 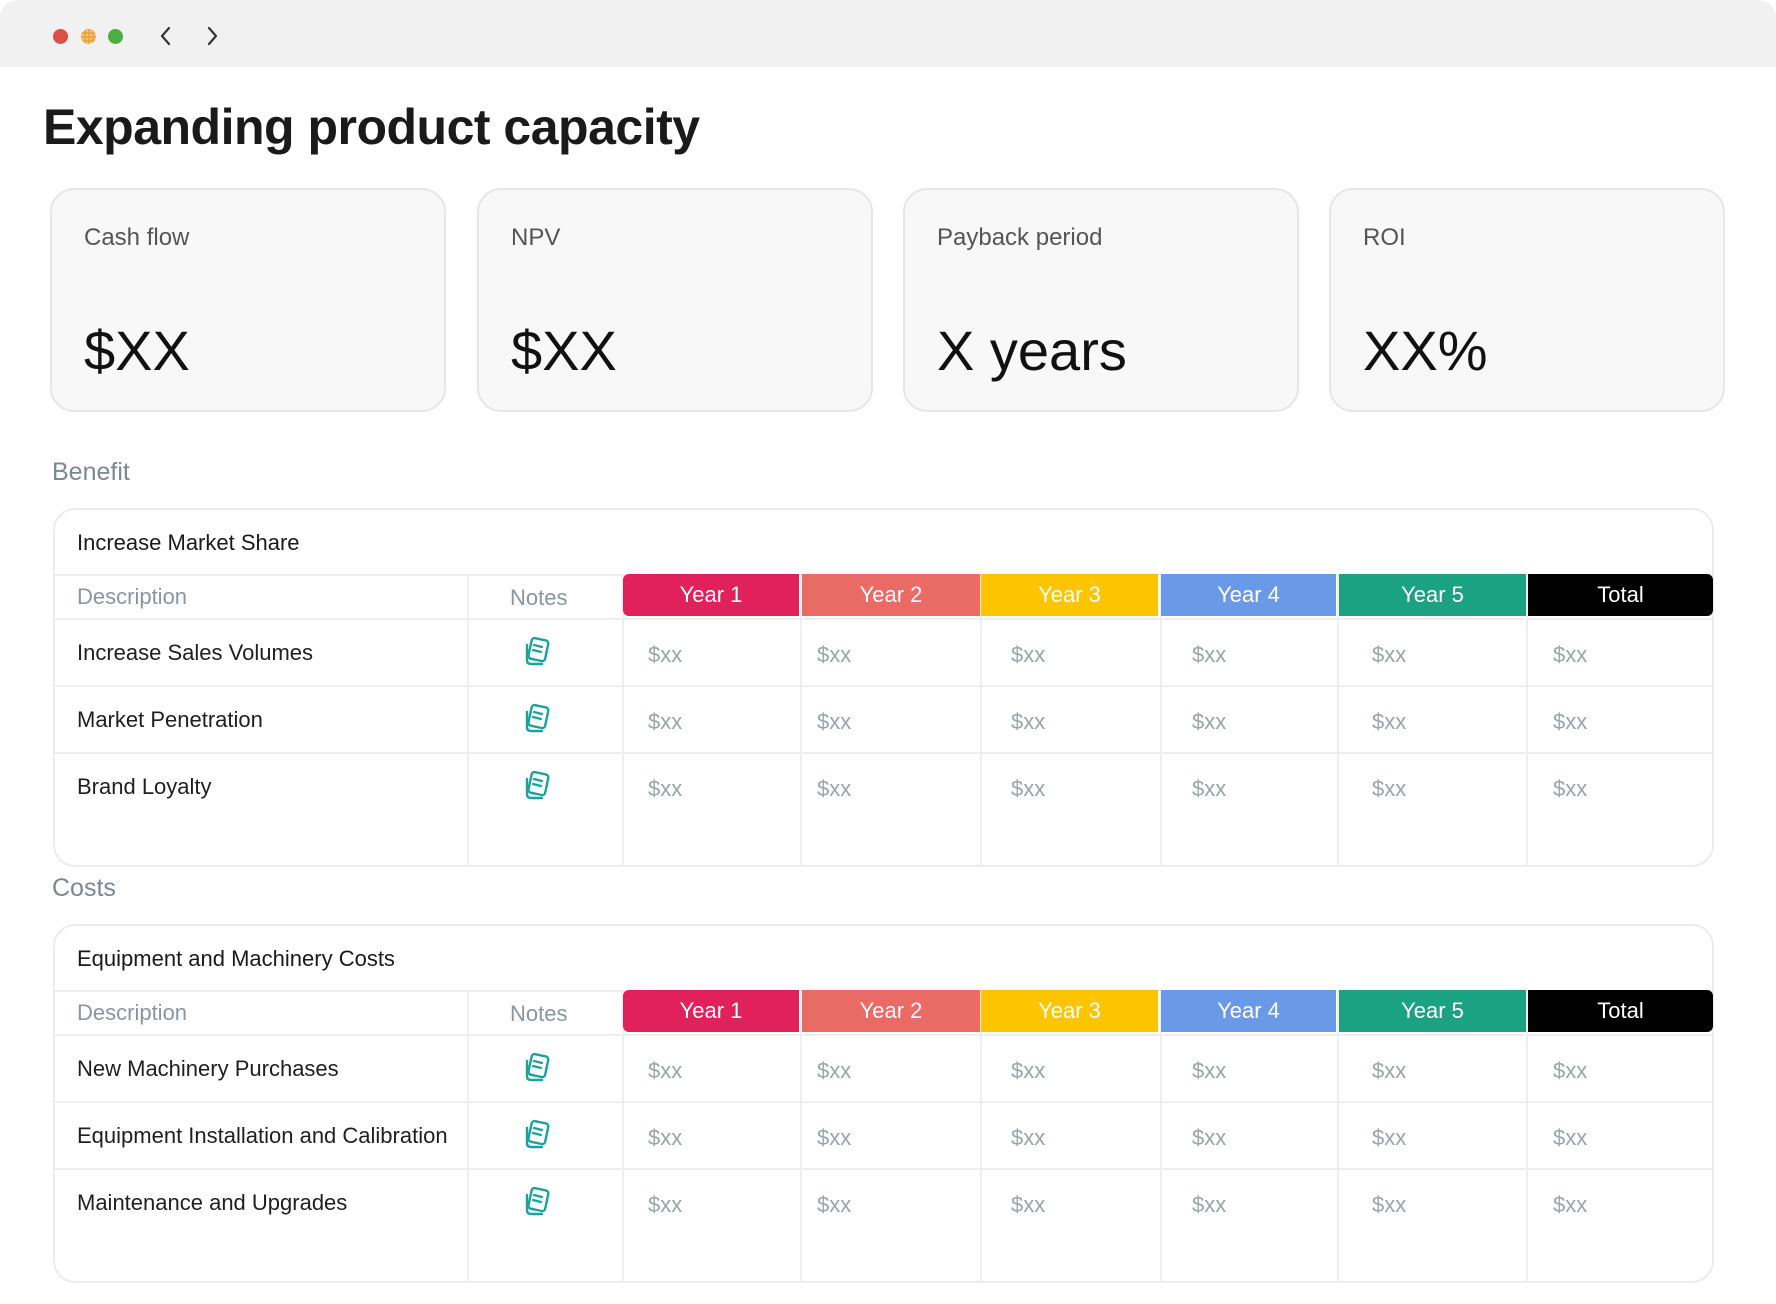 I want to click on section-label: Benefit, so click(x=91, y=472).